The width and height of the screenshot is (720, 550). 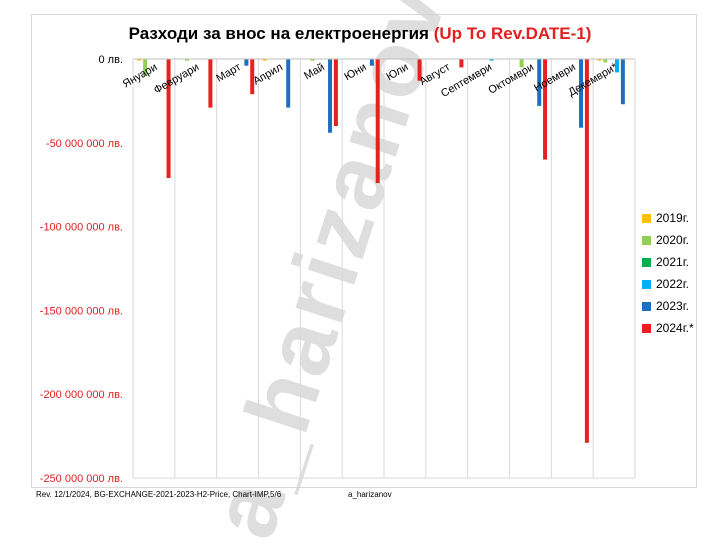 I want to click on legend-item: 2024г.*, so click(x=668, y=328).